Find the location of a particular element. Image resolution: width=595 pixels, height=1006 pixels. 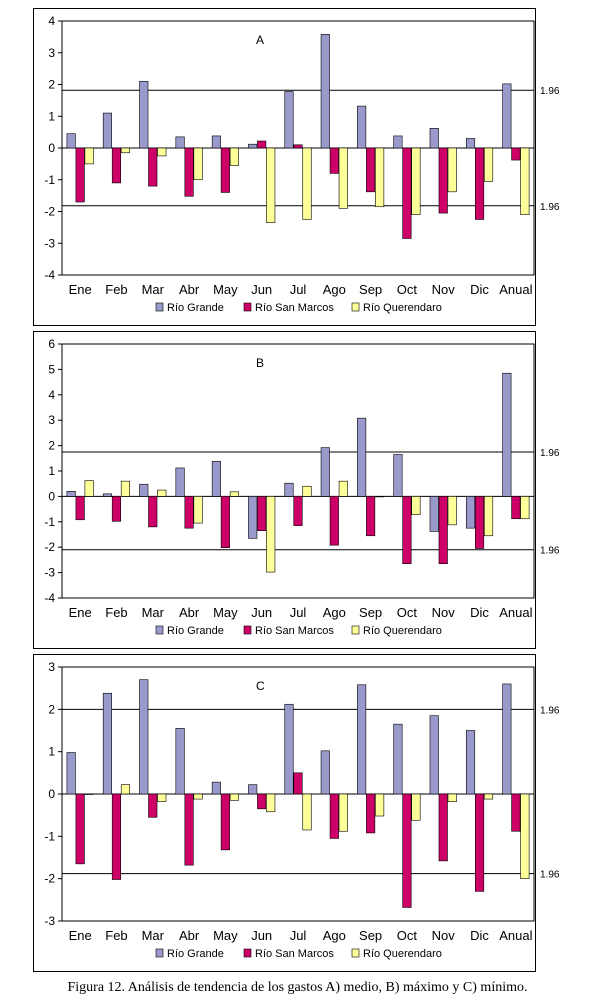

y-tick-label: 2 is located at coordinates (51, 446).